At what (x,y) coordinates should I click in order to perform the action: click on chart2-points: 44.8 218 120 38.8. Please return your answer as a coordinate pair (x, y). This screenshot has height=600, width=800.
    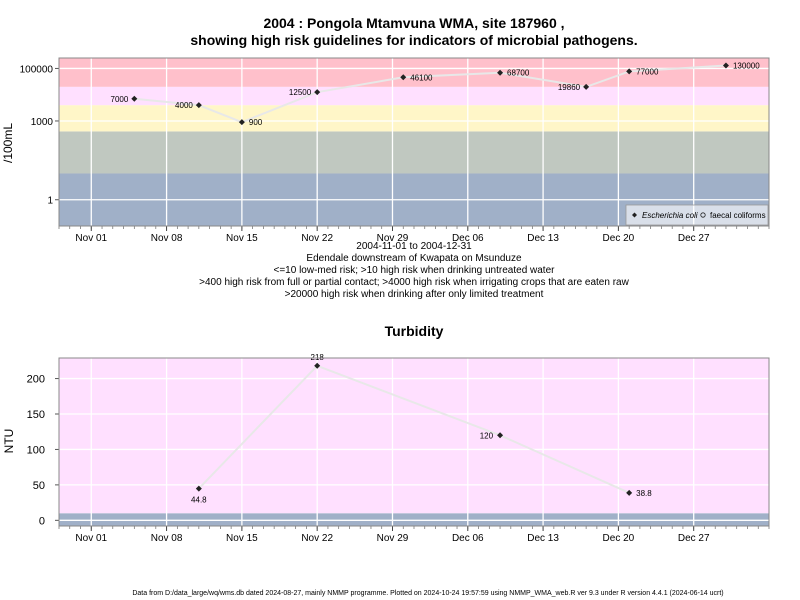
    Looking at the image, I should click on (421, 429).